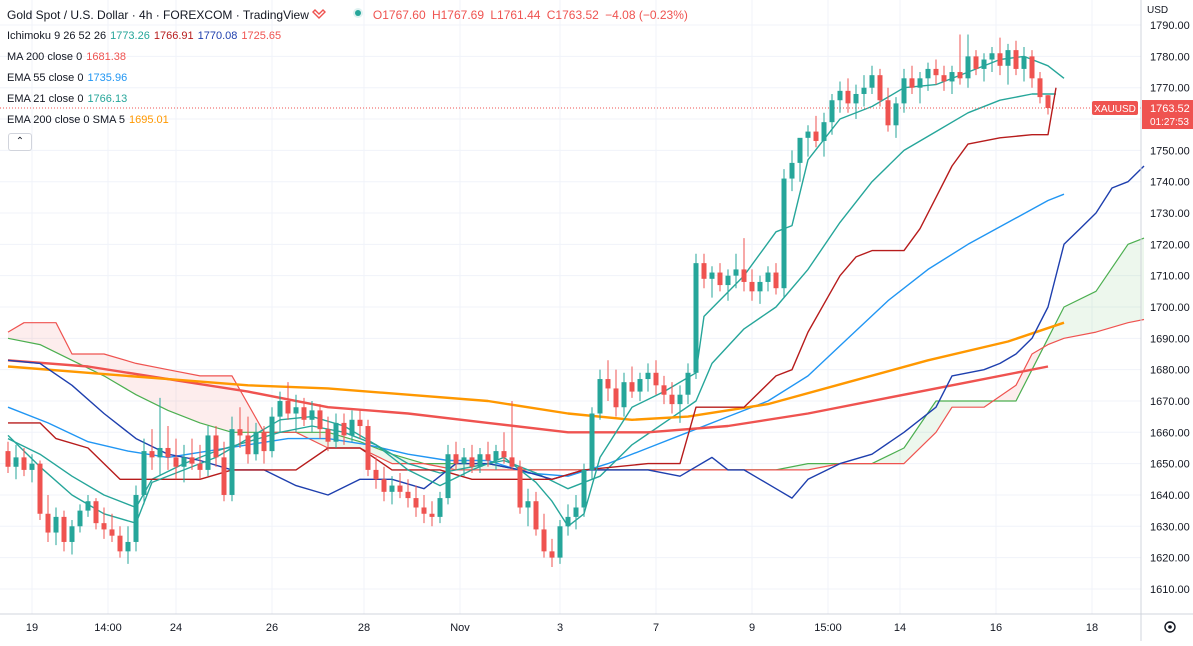  I want to click on eye-icon, so click(319, 15).